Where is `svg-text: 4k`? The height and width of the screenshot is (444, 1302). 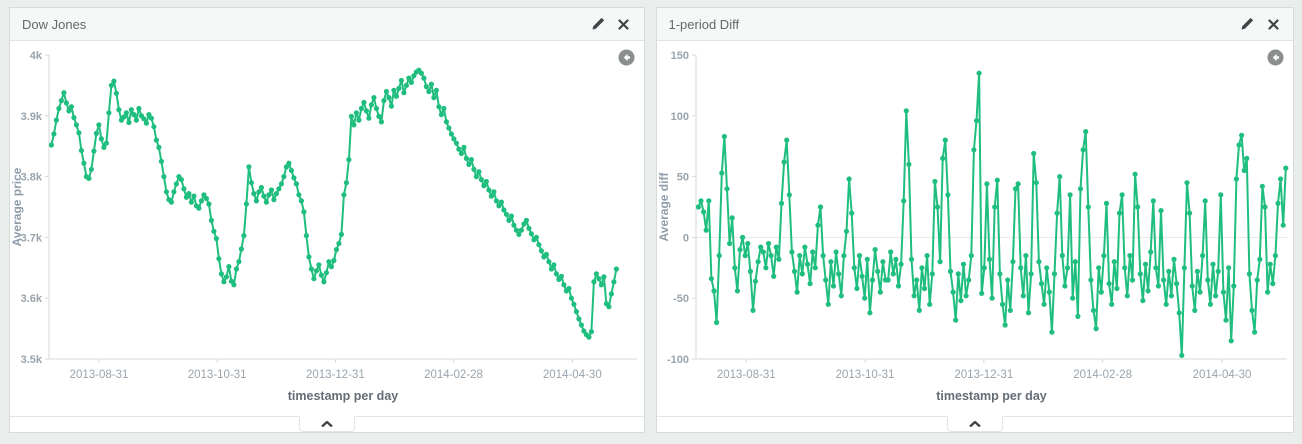
svg-text: 4k is located at coordinates (36, 56).